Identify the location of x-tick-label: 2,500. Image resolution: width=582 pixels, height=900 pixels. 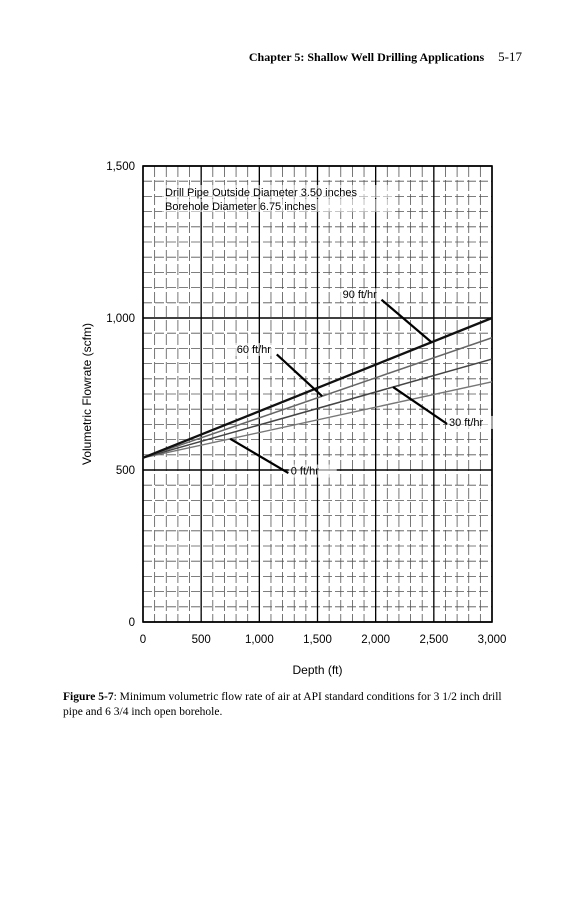
(433, 640).